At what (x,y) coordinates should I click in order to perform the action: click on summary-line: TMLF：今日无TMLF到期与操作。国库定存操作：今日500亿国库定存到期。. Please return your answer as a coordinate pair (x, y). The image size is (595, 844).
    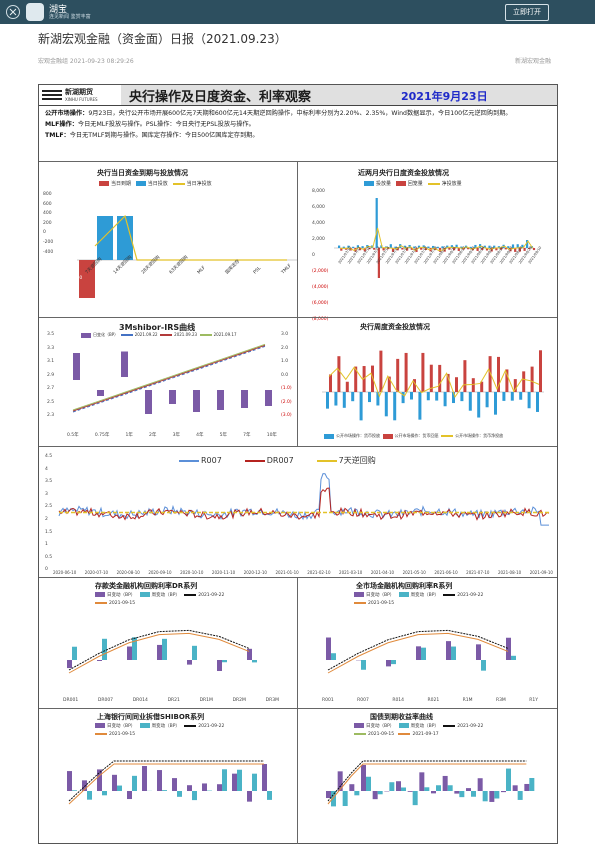
    Looking at the image, I should click on (300, 135).